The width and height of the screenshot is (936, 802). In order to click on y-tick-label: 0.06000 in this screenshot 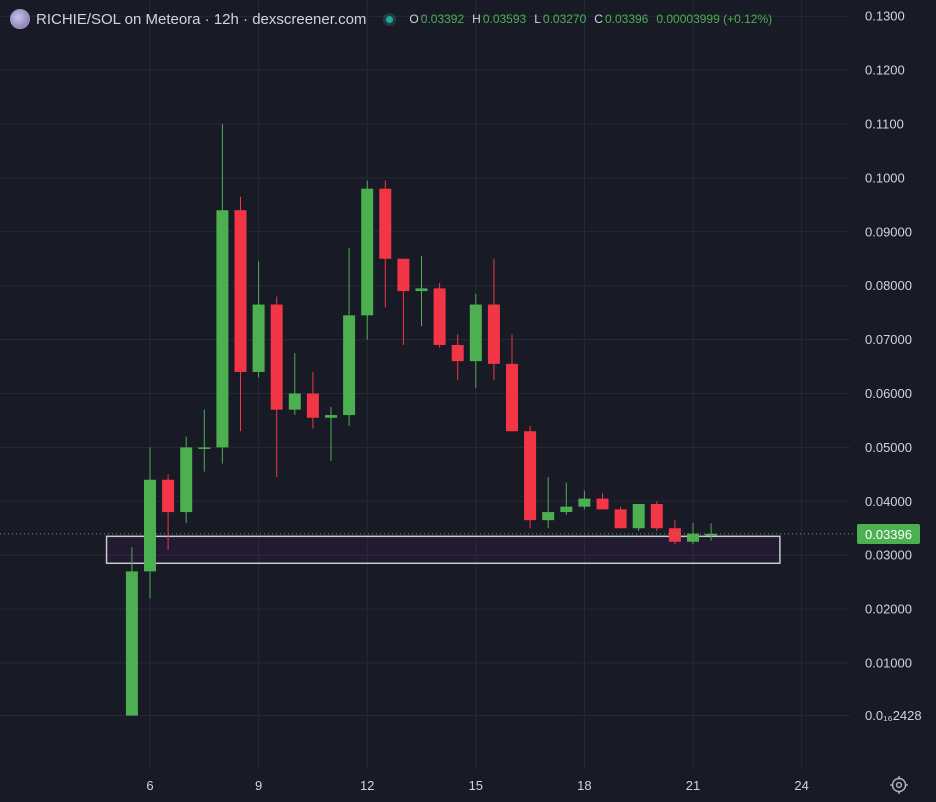, I will do `click(888, 393)`.